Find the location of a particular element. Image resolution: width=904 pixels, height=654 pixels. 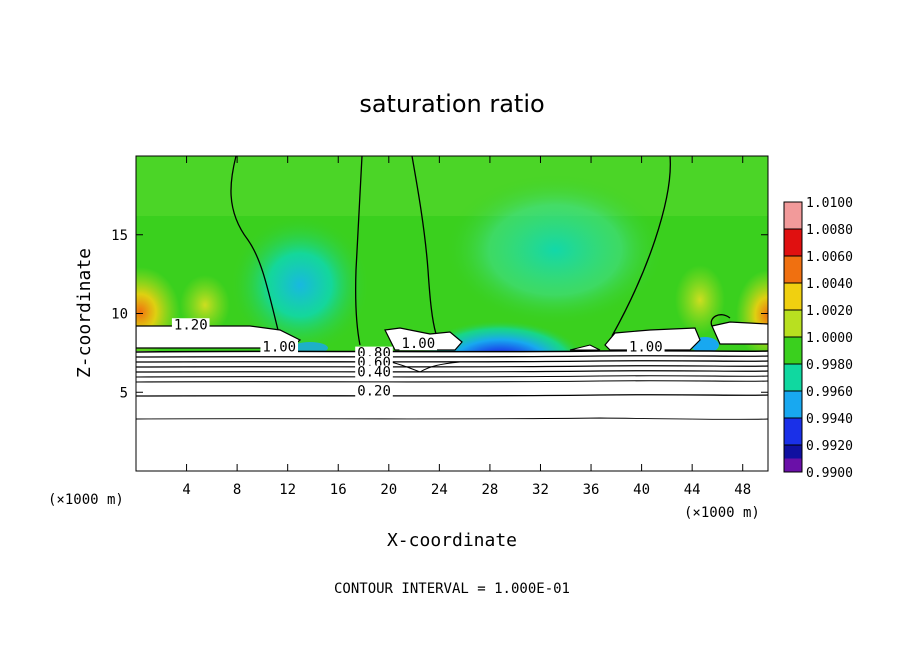

x-tick-label: 28 is located at coordinates (489, 490).